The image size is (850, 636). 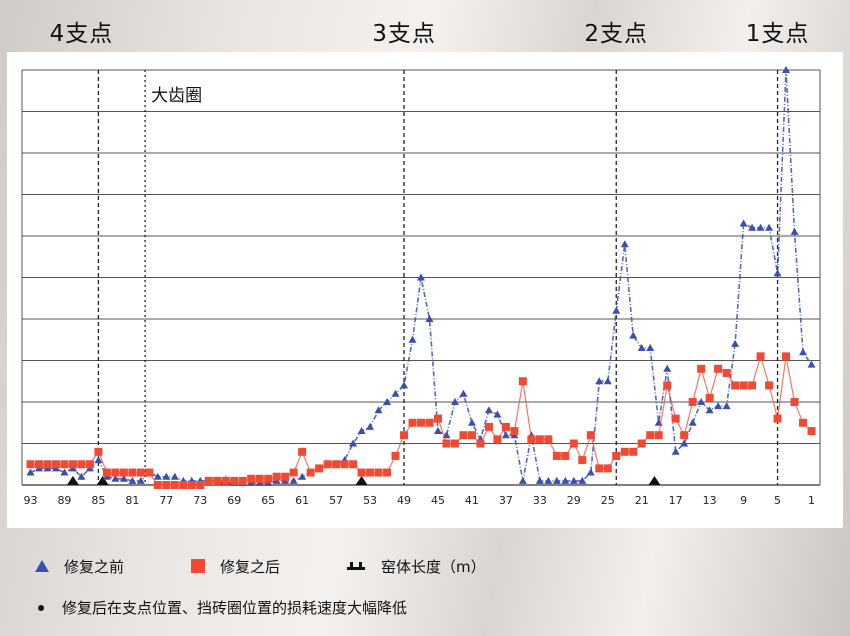 I want to click on x-tick-label: 89, so click(x=64, y=500).